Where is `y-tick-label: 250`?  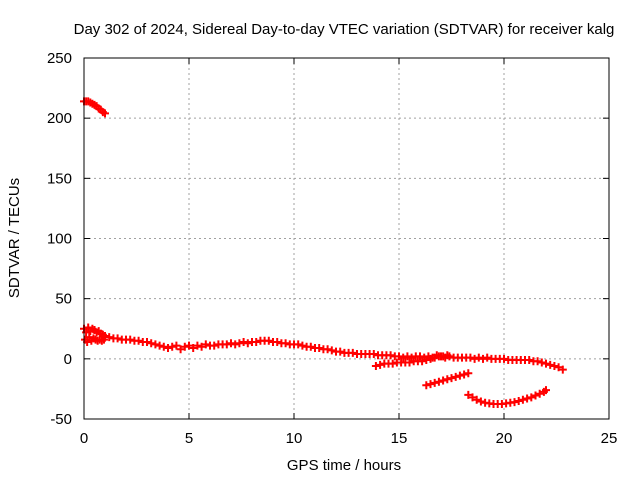
y-tick-label: 250 is located at coordinates (59, 58).